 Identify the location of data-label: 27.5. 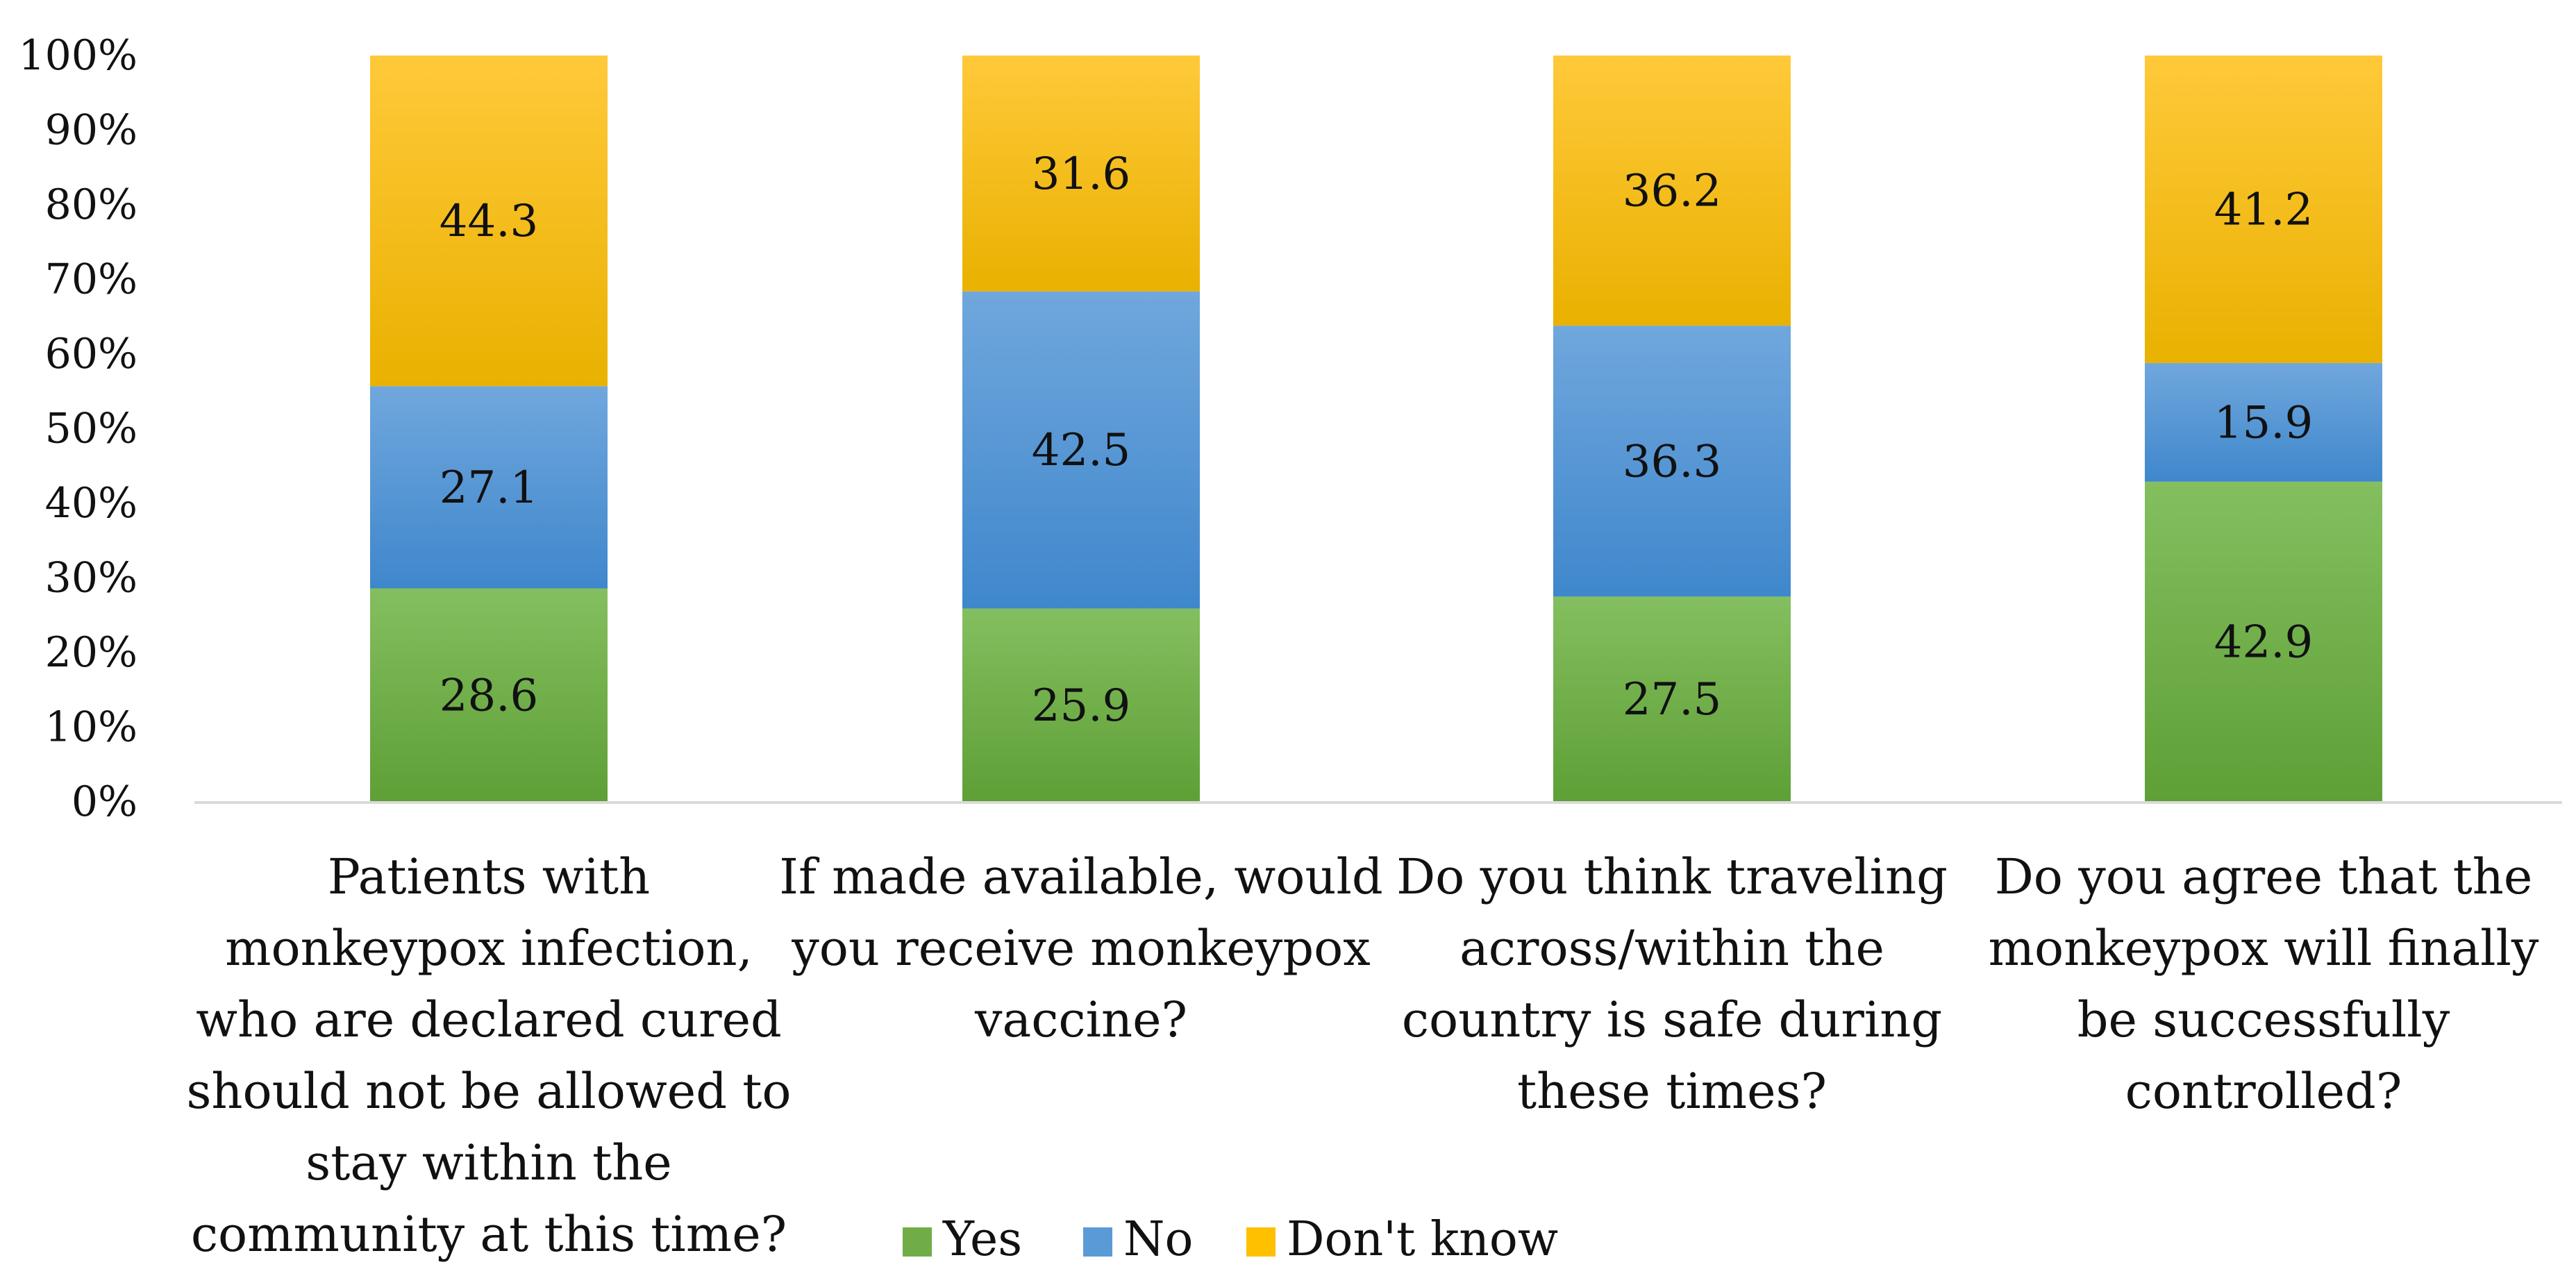
(1672, 699).